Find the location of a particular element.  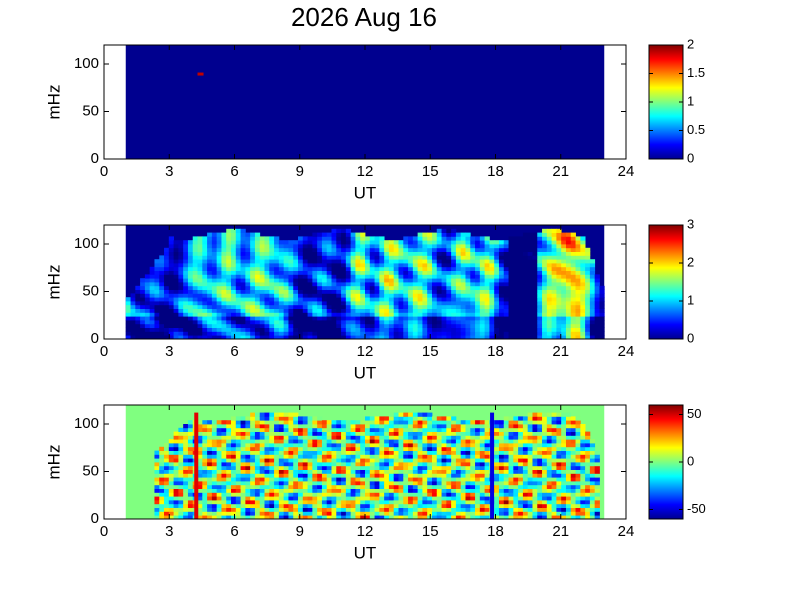

y-tick-label: 0 is located at coordinates (95, 158).